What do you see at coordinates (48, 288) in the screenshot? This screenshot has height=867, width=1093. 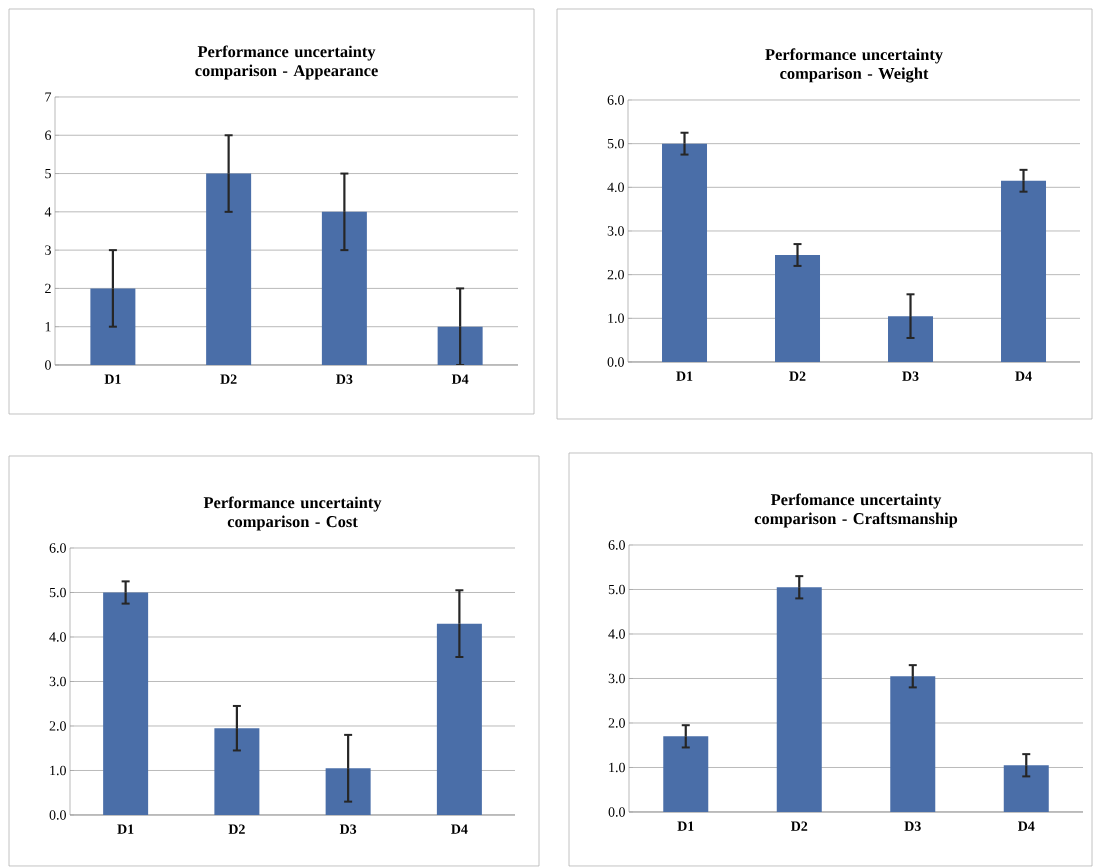 I see `y-tick-label: 2` at bounding box center [48, 288].